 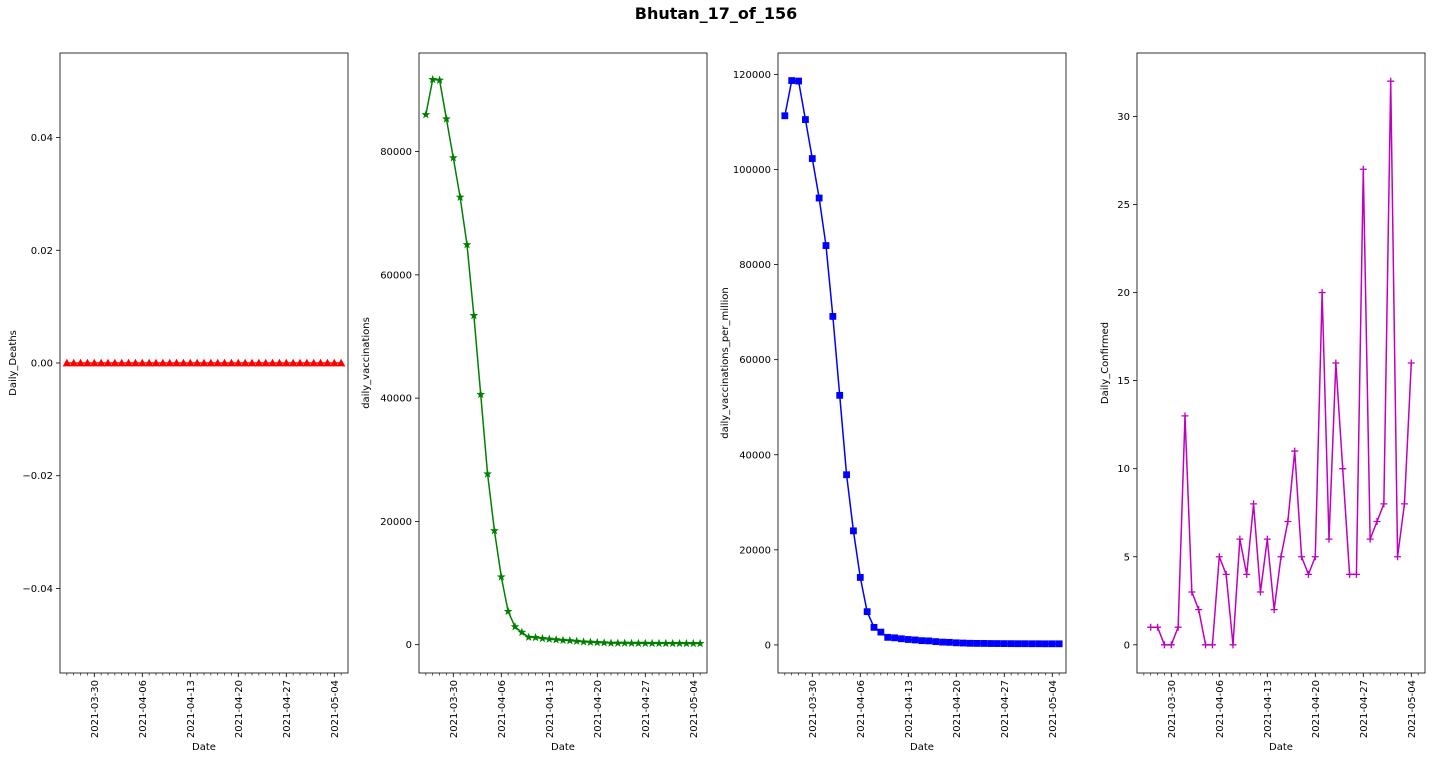 What do you see at coordinates (42, 138) in the screenshot?
I see `y-tick-label: 0.04` at bounding box center [42, 138].